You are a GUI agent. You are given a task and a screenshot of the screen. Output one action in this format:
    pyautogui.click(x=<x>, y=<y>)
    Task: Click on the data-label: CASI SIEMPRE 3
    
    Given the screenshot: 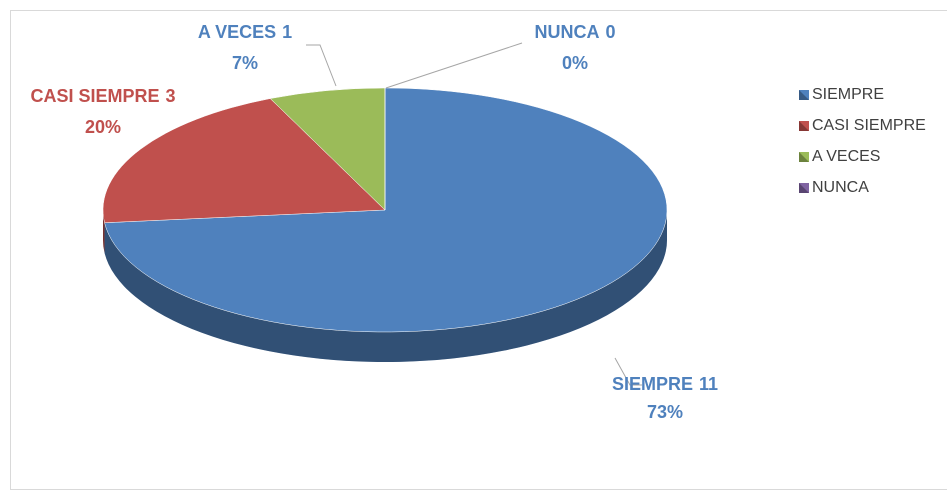 What is the action you would take?
    pyautogui.click(x=102, y=96)
    